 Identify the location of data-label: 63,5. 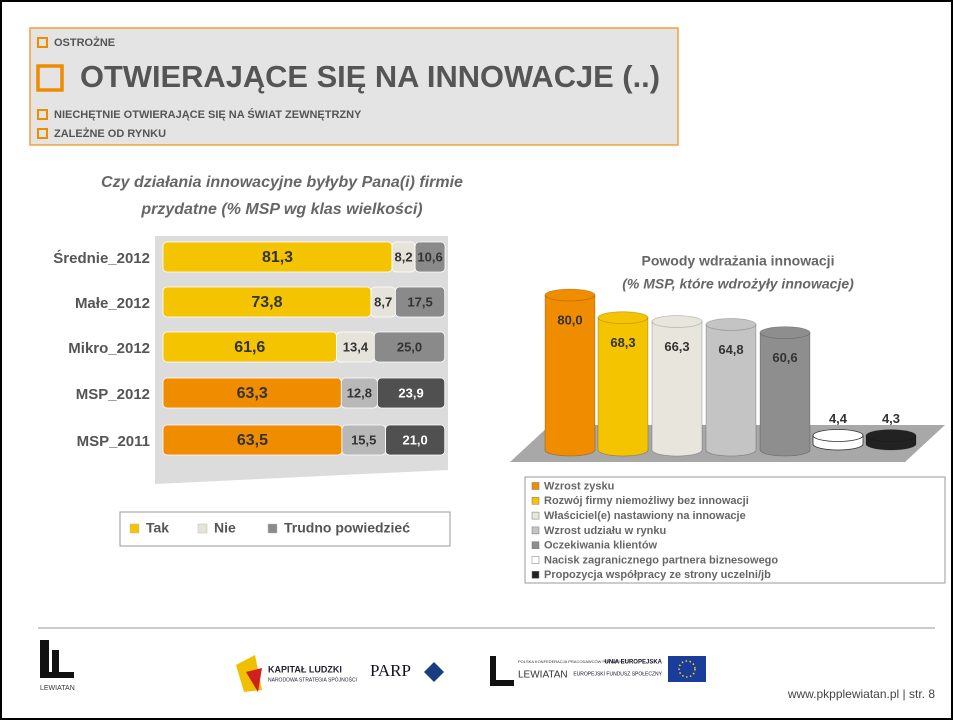
(252, 440).